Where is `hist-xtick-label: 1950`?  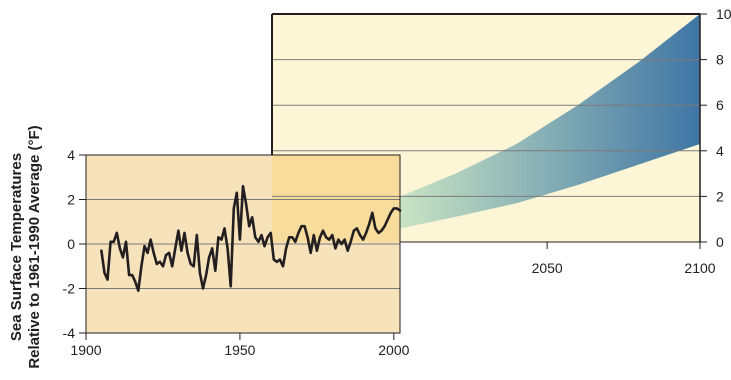
hist-xtick-label: 1950 is located at coordinates (239, 350).